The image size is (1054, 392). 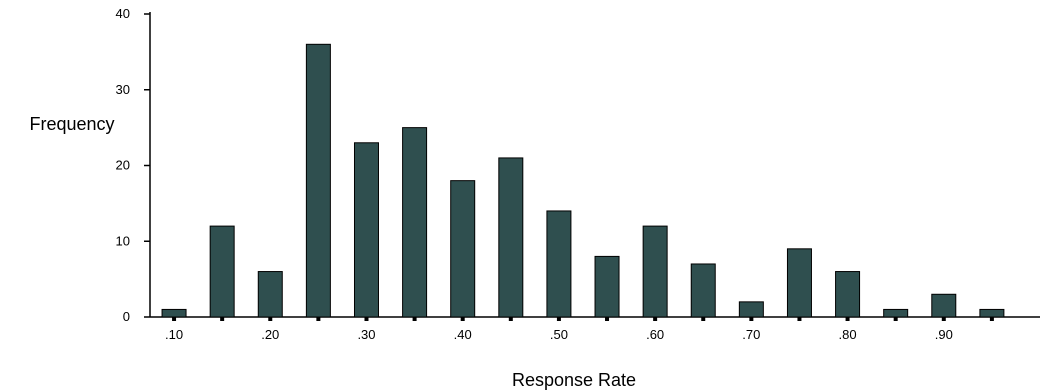 I want to click on x-tick-label: .20, so click(x=270, y=334).